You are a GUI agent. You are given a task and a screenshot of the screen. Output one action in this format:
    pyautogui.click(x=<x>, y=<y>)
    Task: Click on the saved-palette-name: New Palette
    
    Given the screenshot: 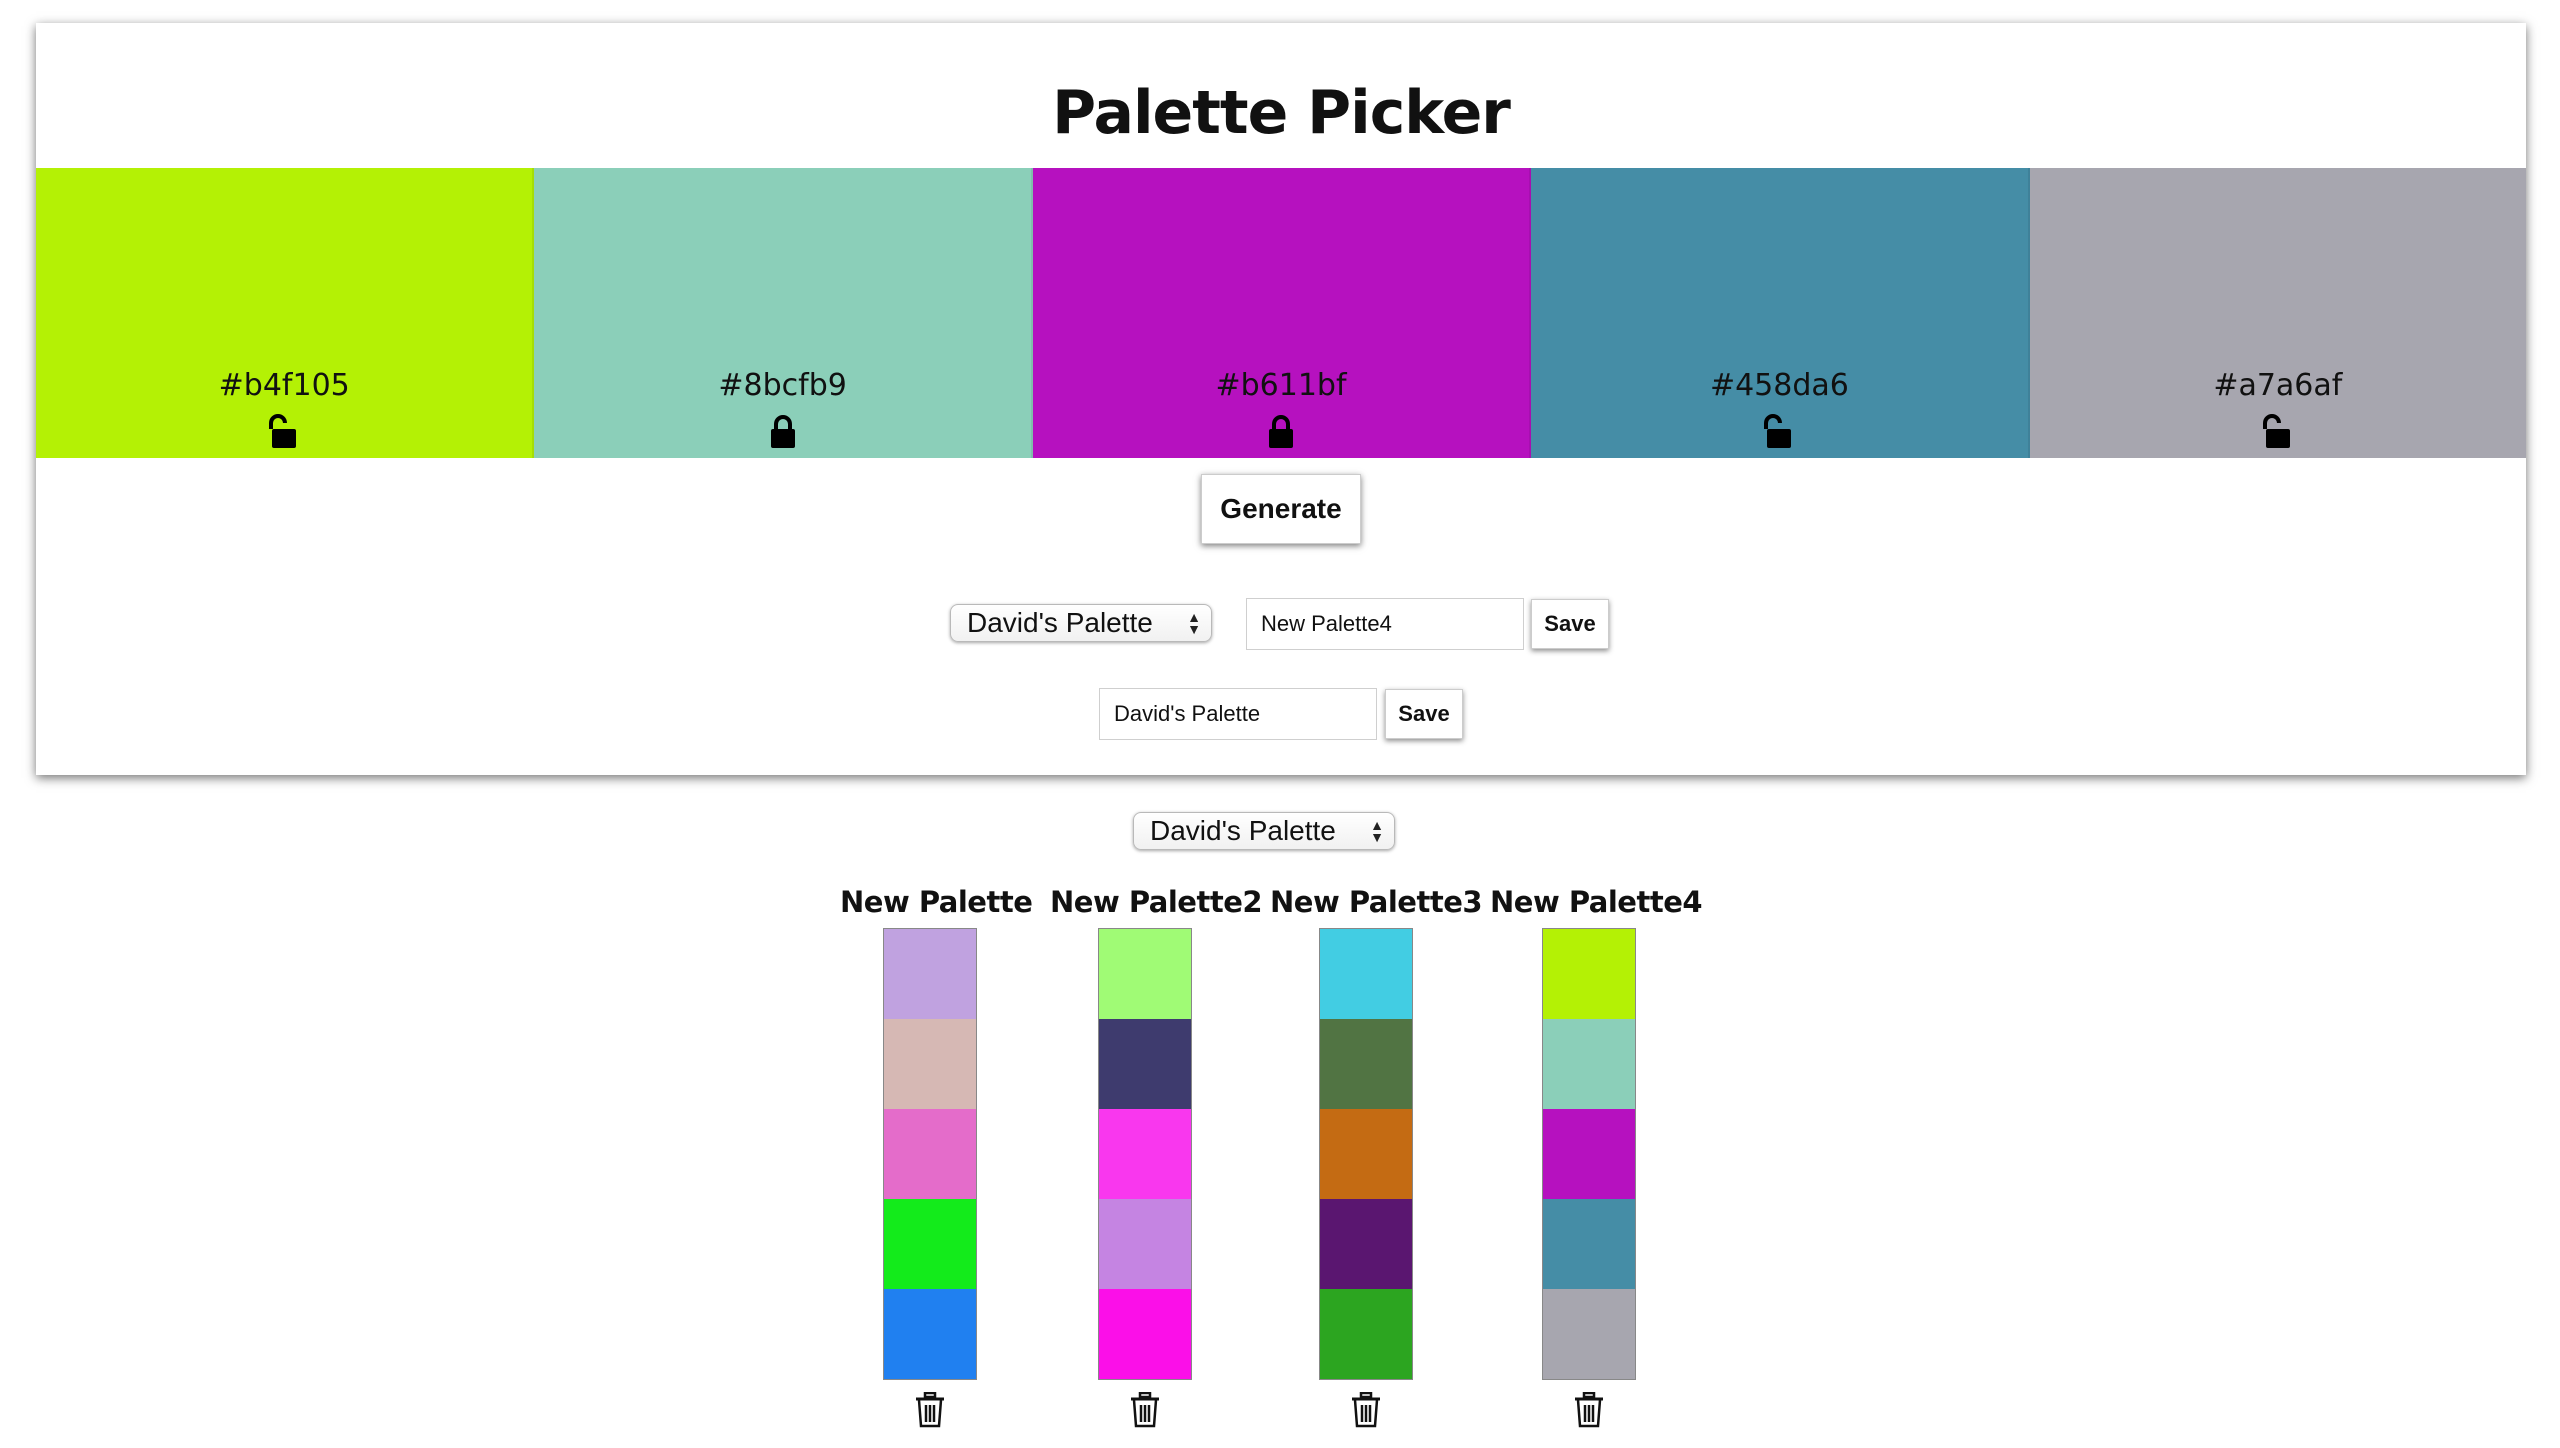 What is the action you would take?
    pyautogui.click(x=936, y=902)
    